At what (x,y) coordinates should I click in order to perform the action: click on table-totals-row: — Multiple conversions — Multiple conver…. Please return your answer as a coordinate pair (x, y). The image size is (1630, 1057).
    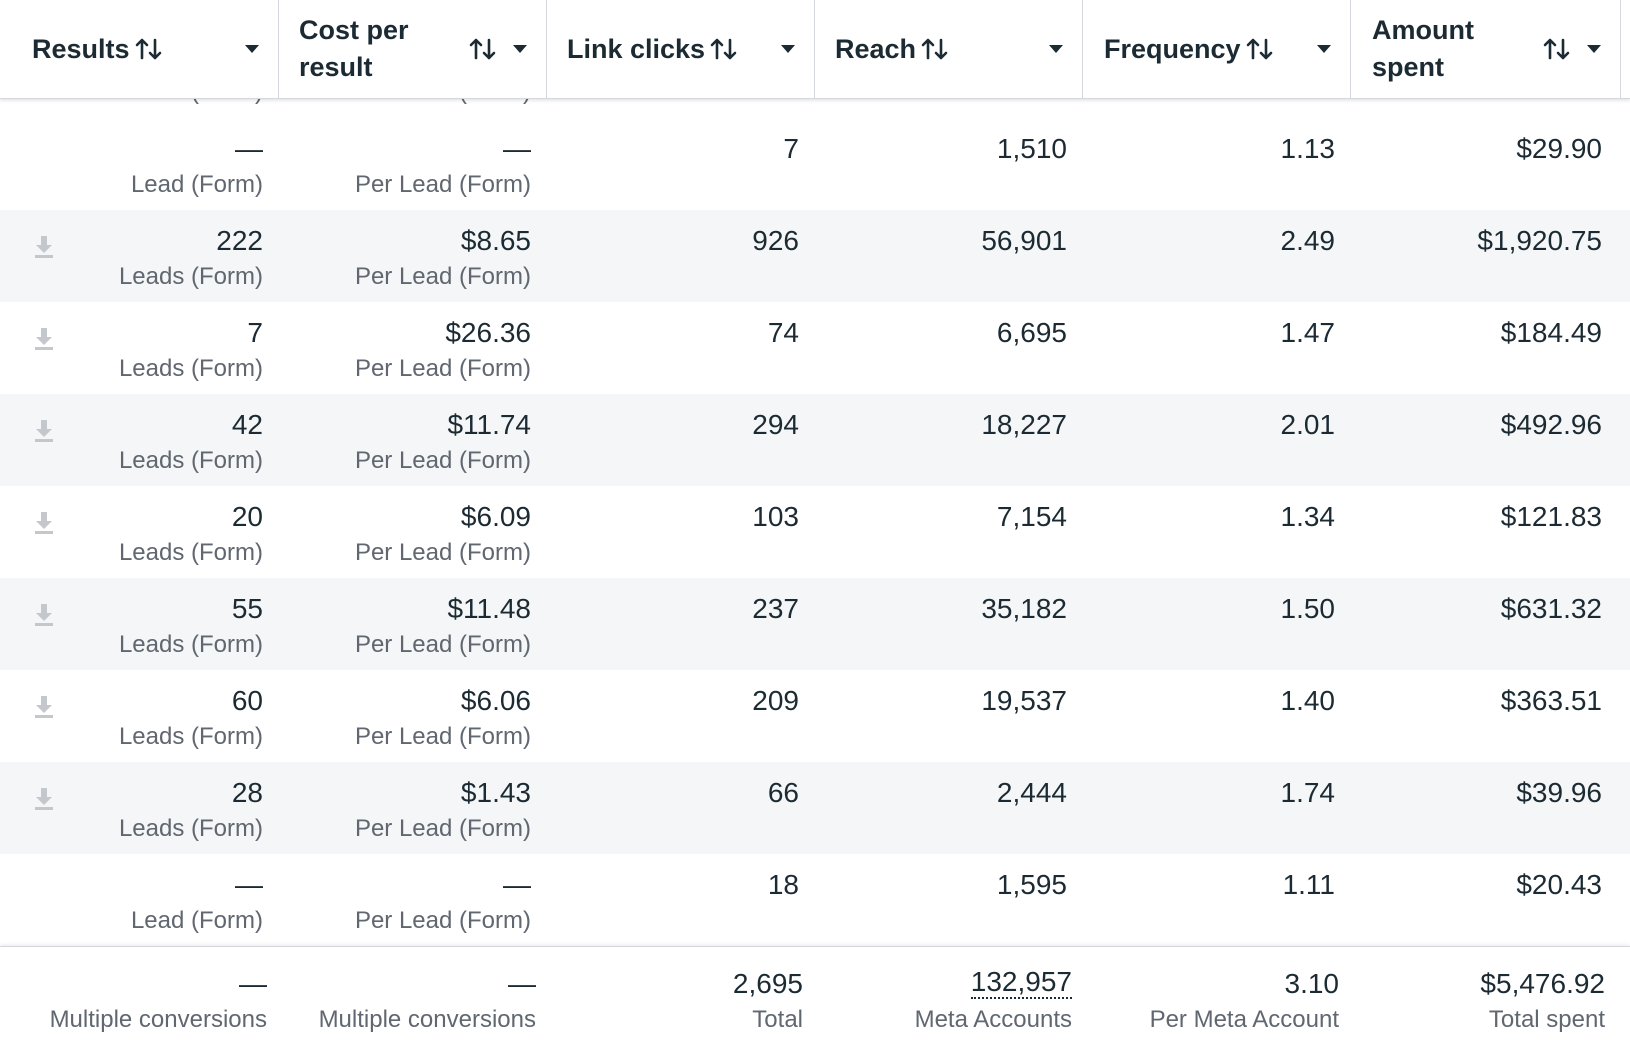
    Looking at the image, I should click on (815, 1001).